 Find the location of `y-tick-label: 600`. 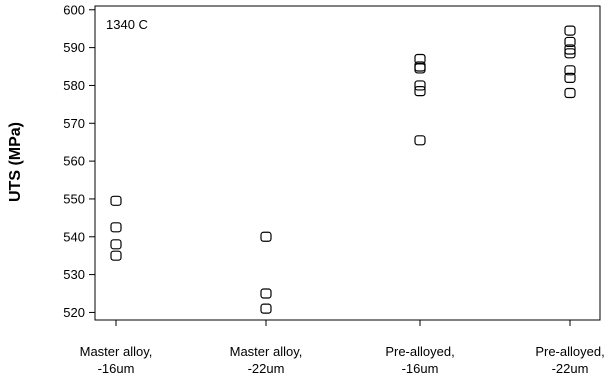

y-tick-label: 600 is located at coordinates (74, 9).